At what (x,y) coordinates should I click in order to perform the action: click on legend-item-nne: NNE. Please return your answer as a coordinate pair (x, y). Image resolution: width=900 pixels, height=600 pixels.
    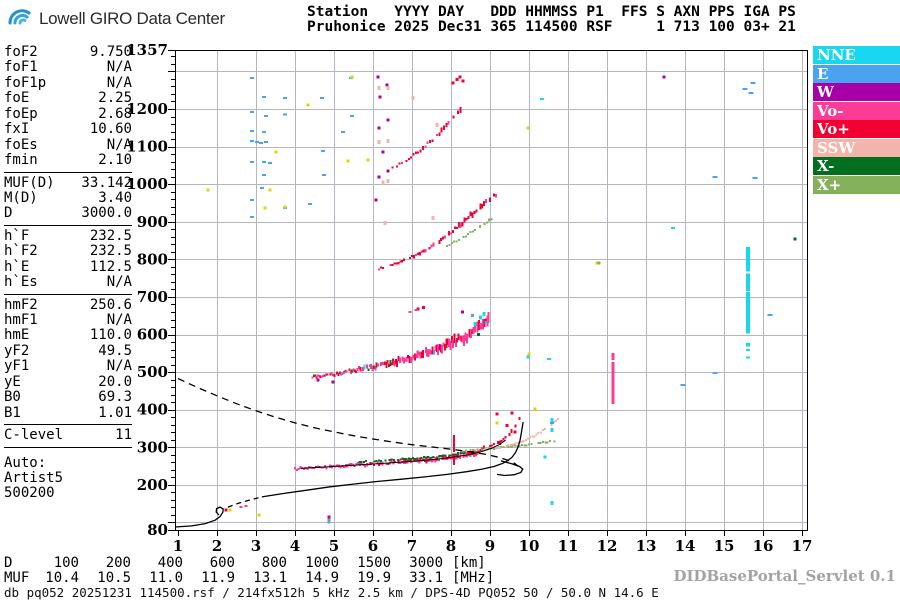
    Looking at the image, I should click on (856, 55).